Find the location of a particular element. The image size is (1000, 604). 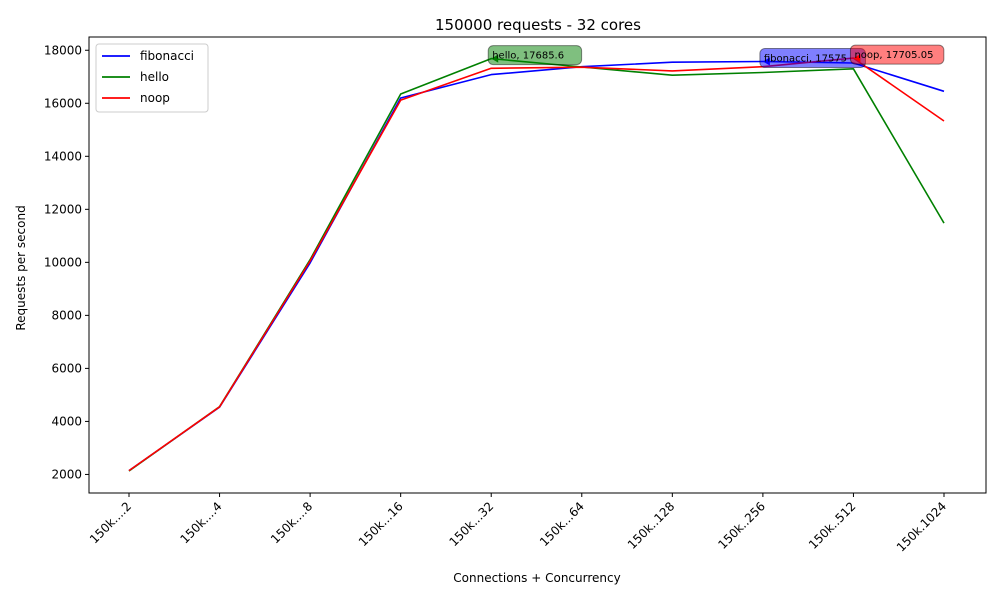

x-tick-label: 150k..256 is located at coordinates (741, 525).